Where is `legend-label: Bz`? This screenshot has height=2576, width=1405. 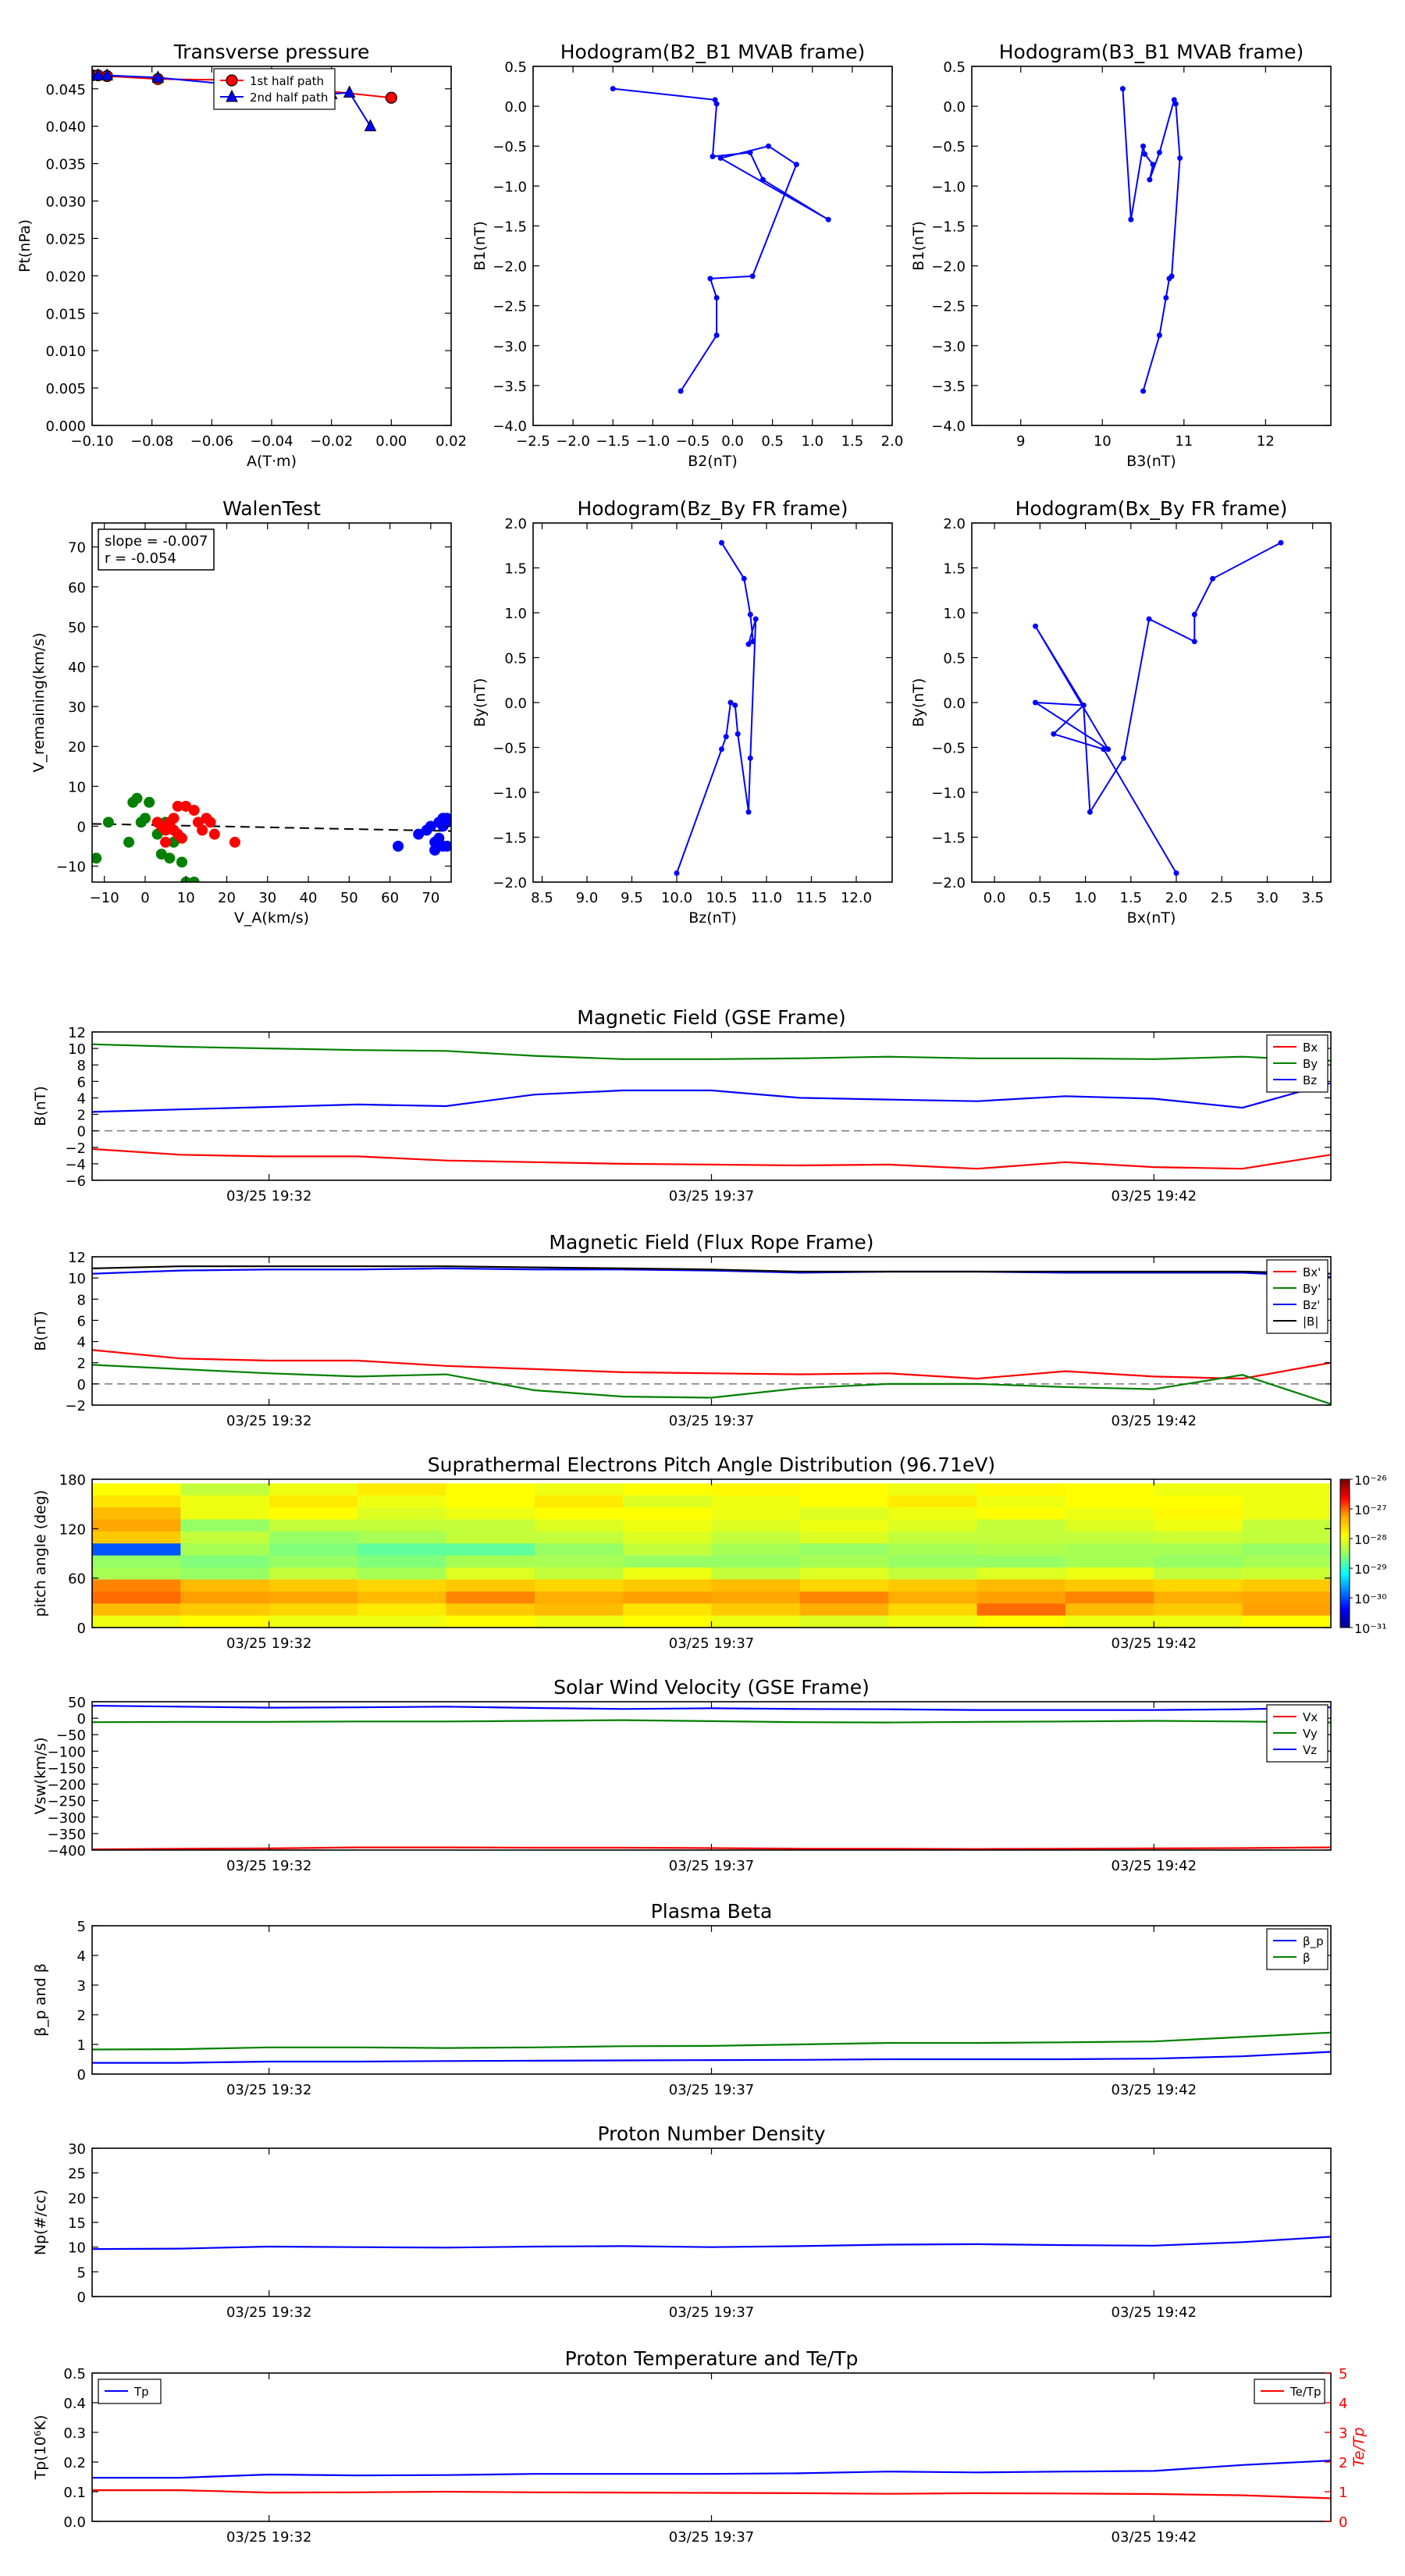 legend-label: Bz is located at coordinates (1310, 1080).